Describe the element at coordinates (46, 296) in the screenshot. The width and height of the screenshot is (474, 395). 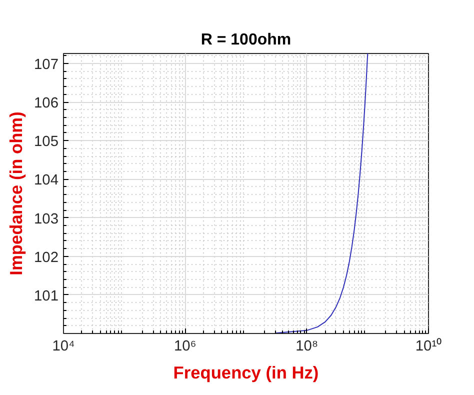
I see `y-tick-label: 101` at that location.